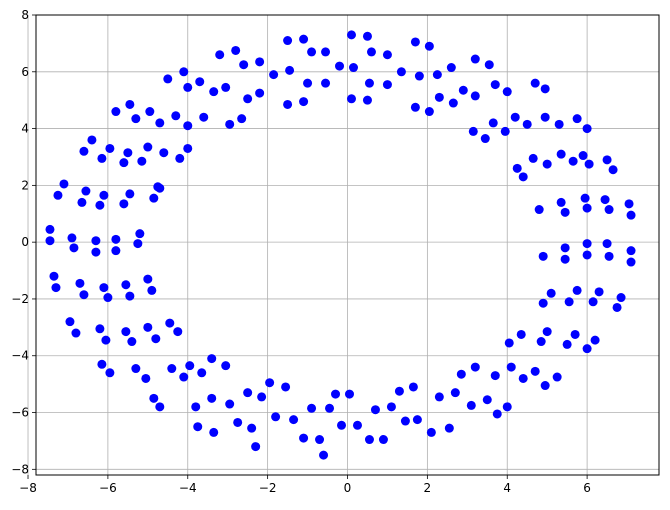  Describe the element at coordinates (348, 488) in the screenshot. I see `x-tick-label: 0` at that location.